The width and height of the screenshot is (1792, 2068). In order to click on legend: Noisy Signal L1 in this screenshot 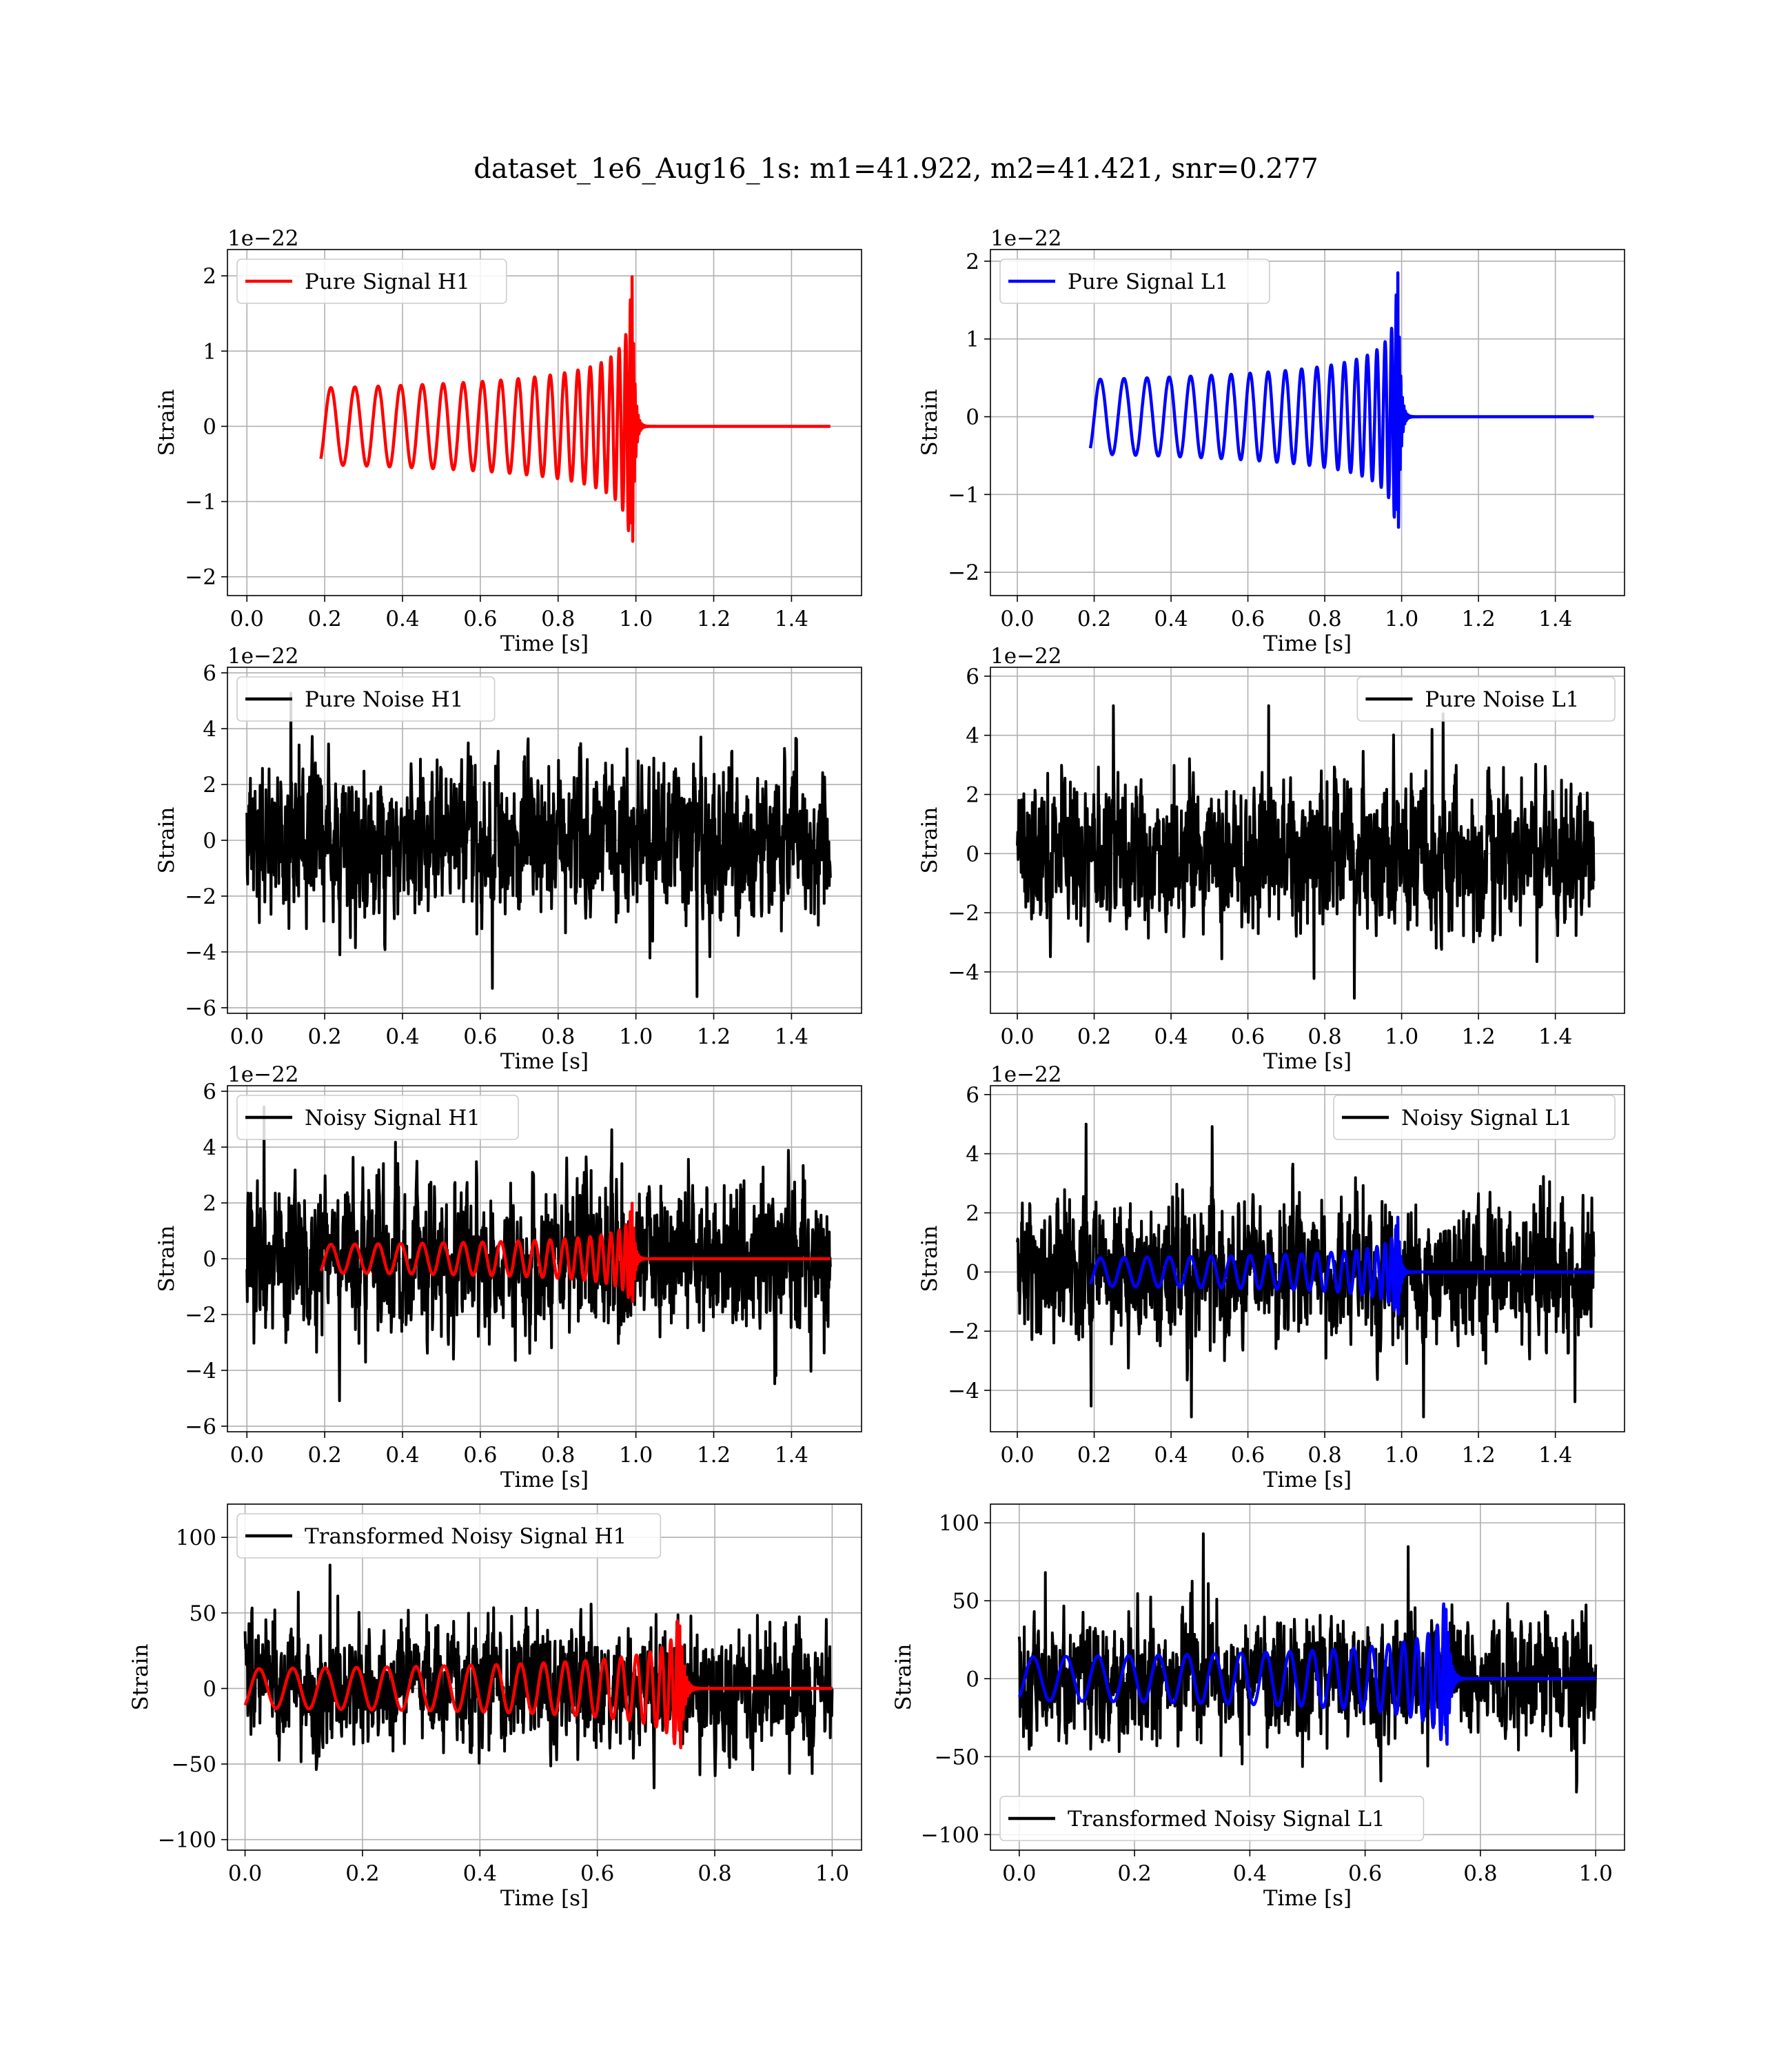, I will do `click(1475, 1117)`.